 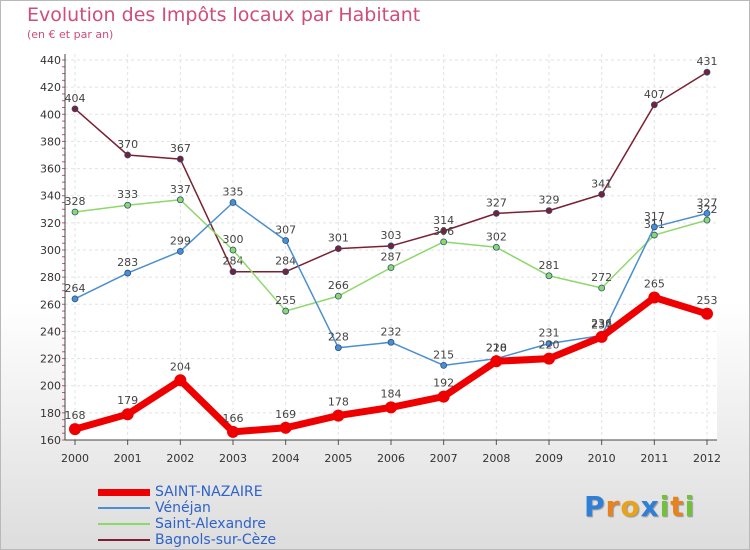 What do you see at coordinates (50, 141) in the screenshot?
I see `y-tick-label: 380` at bounding box center [50, 141].